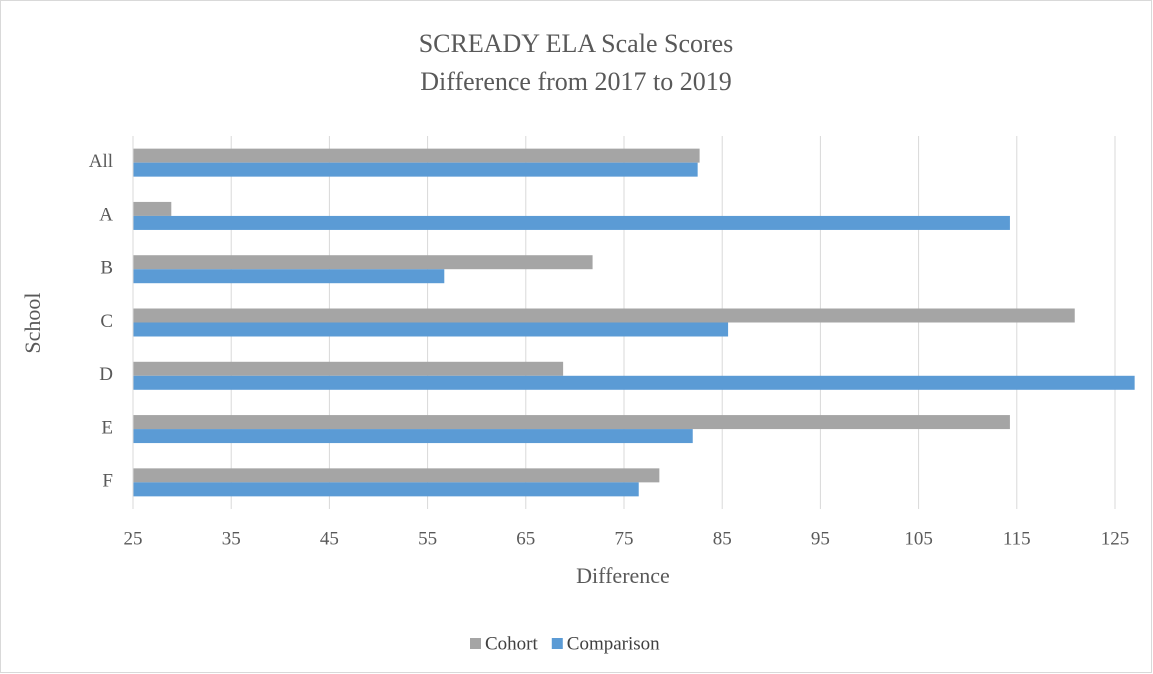  Describe the element at coordinates (623, 575) in the screenshot. I see `x-axis-label: Difference` at that location.